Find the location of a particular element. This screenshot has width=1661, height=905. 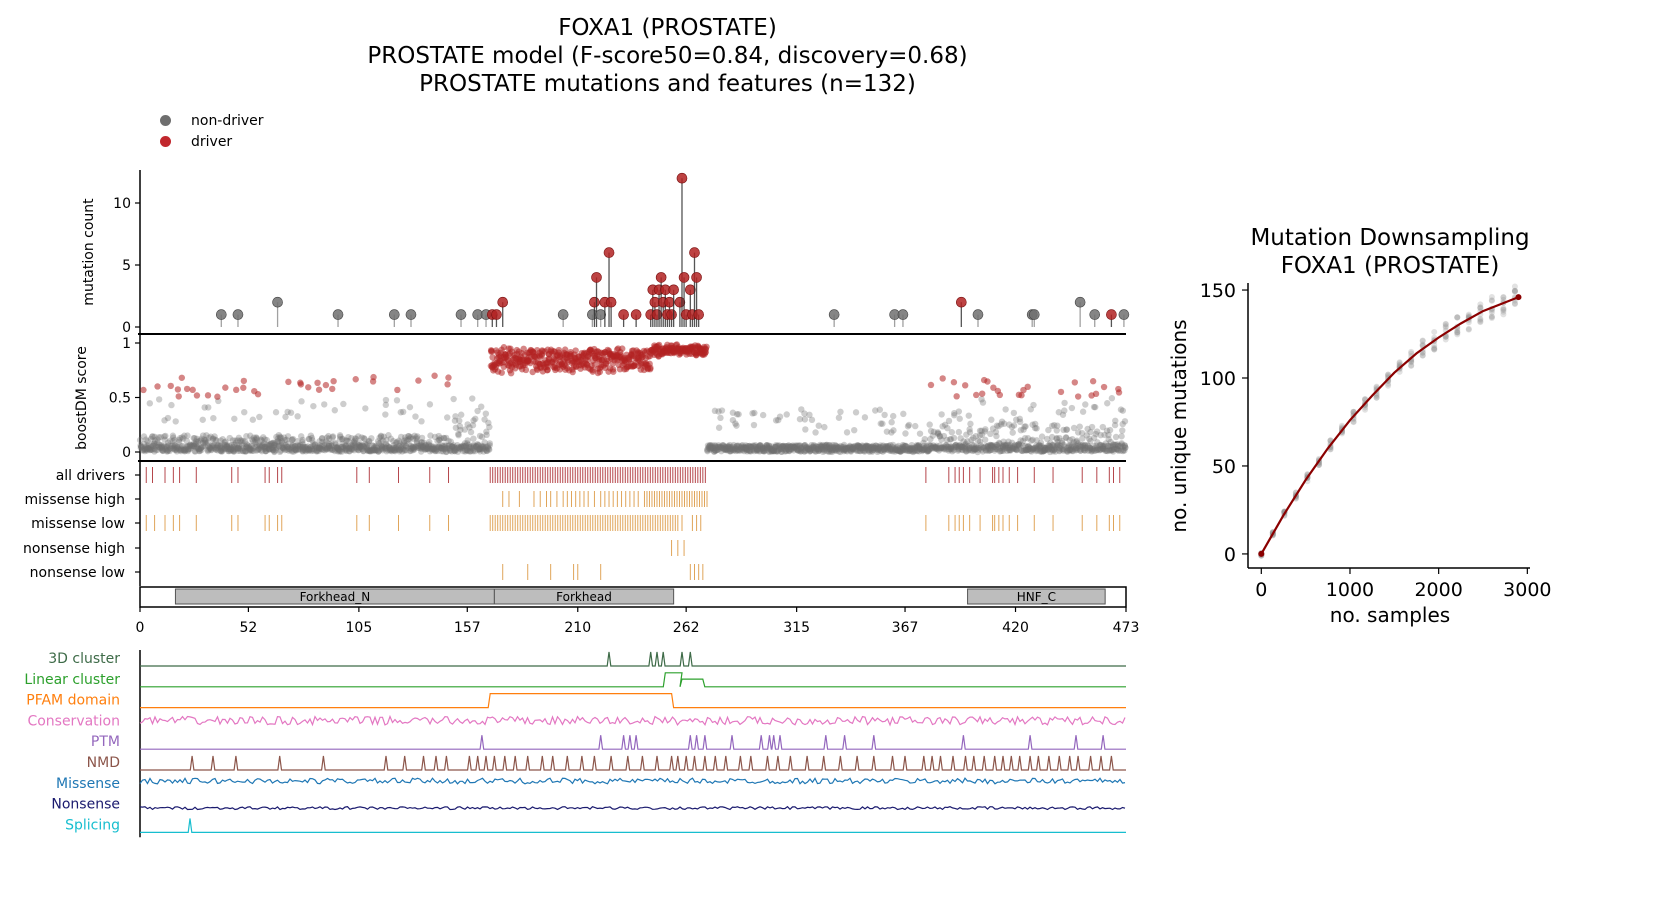

downsample-point is located at coordinates (1422, 341).